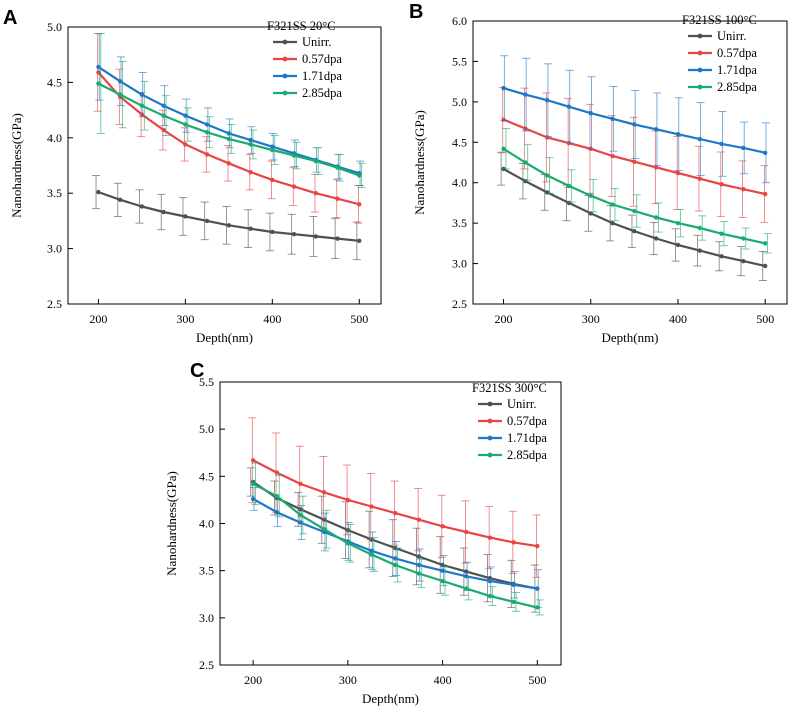 The height and width of the screenshot is (713, 809). What do you see at coordinates (459, 21) in the screenshot?
I see `y-tick-label: 6.0` at bounding box center [459, 21].